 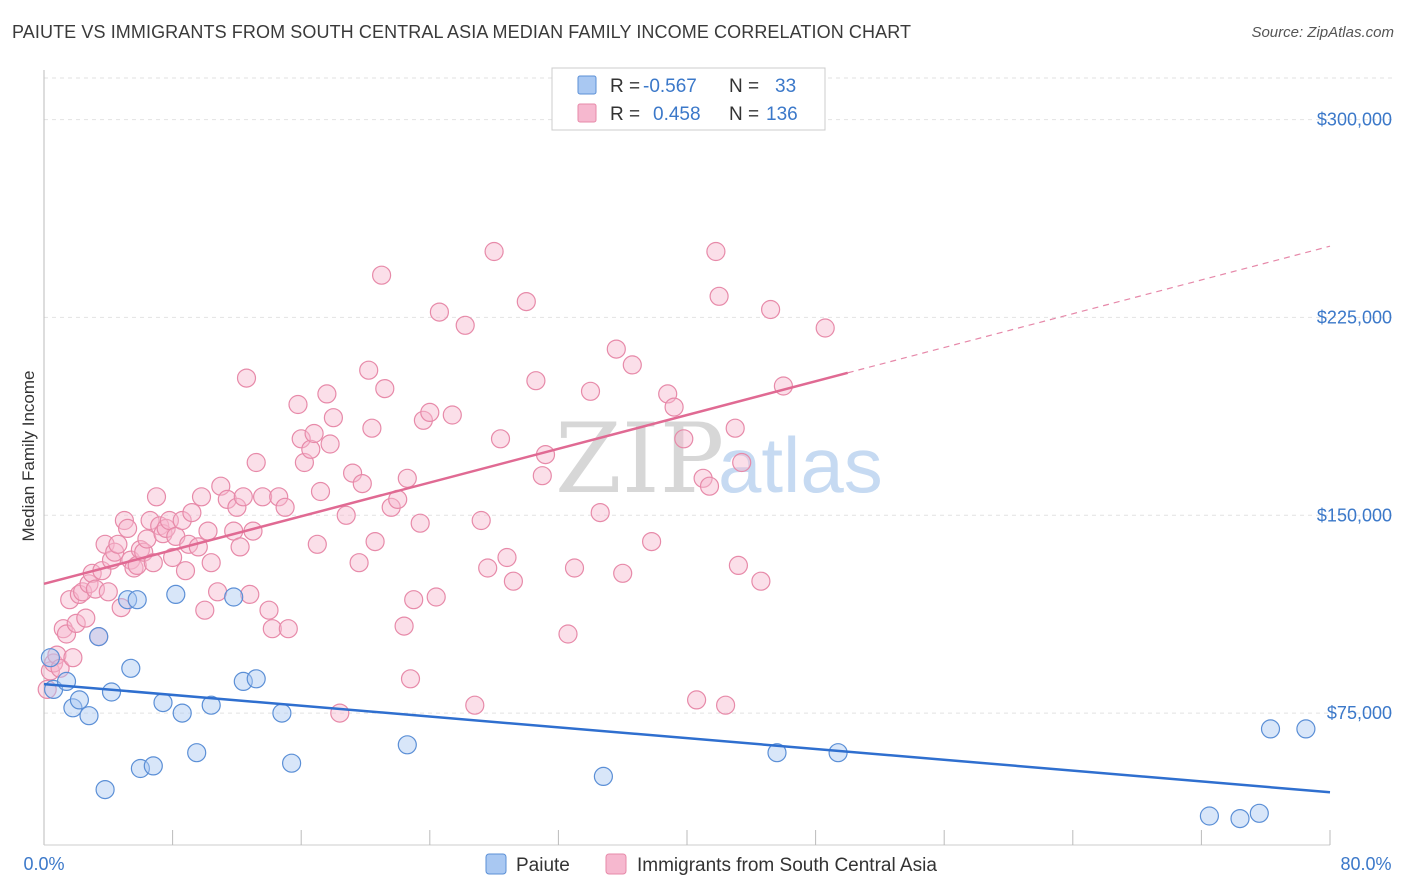 I want to click on legend-n-value-immigrants: 136, so click(x=782, y=114).